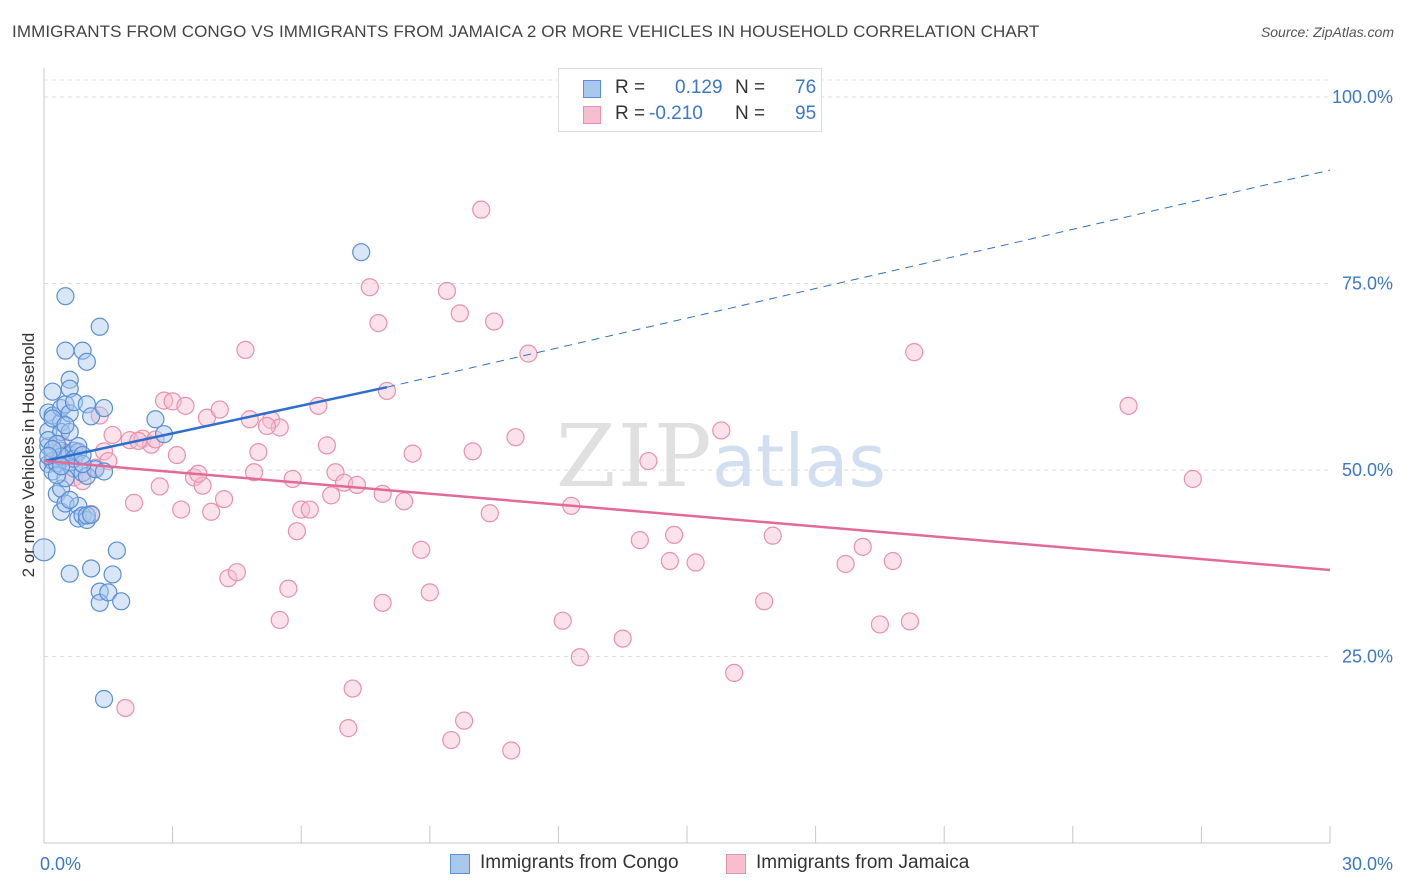  What do you see at coordinates (579, 862) in the screenshot?
I see `congo-legend-label: Immigrants from Congo` at bounding box center [579, 862].